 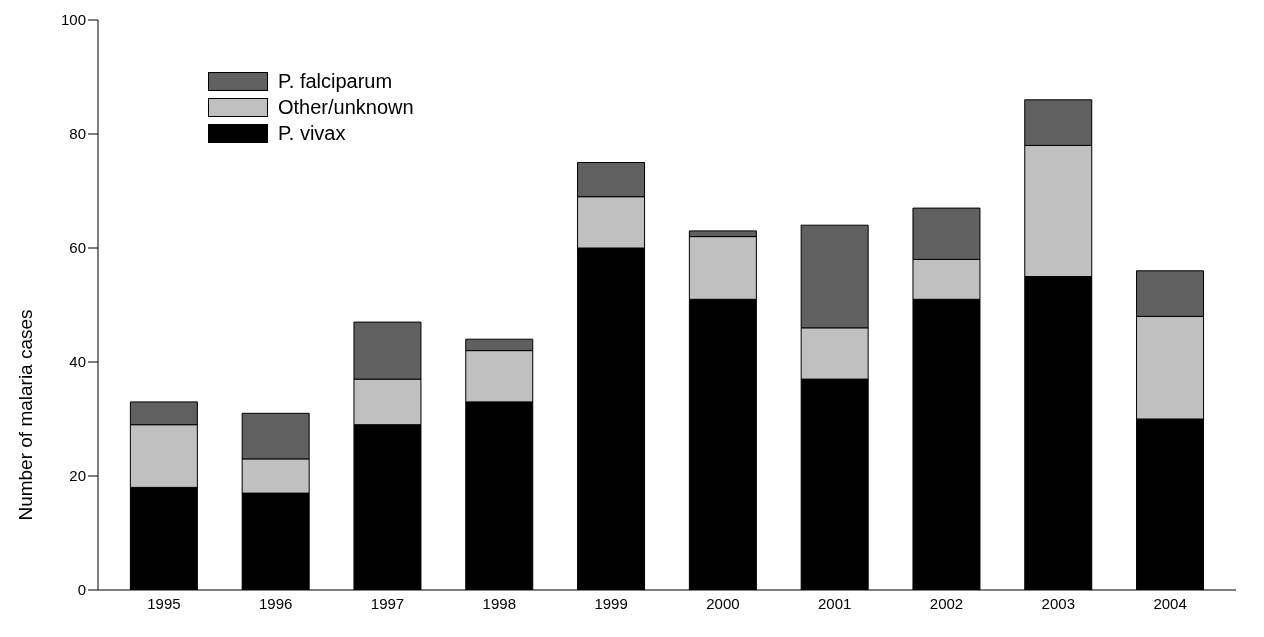 What do you see at coordinates (25, 415) in the screenshot?
I see `y-axis-title: Number of malaria cases` at bounding box center [25, 415].